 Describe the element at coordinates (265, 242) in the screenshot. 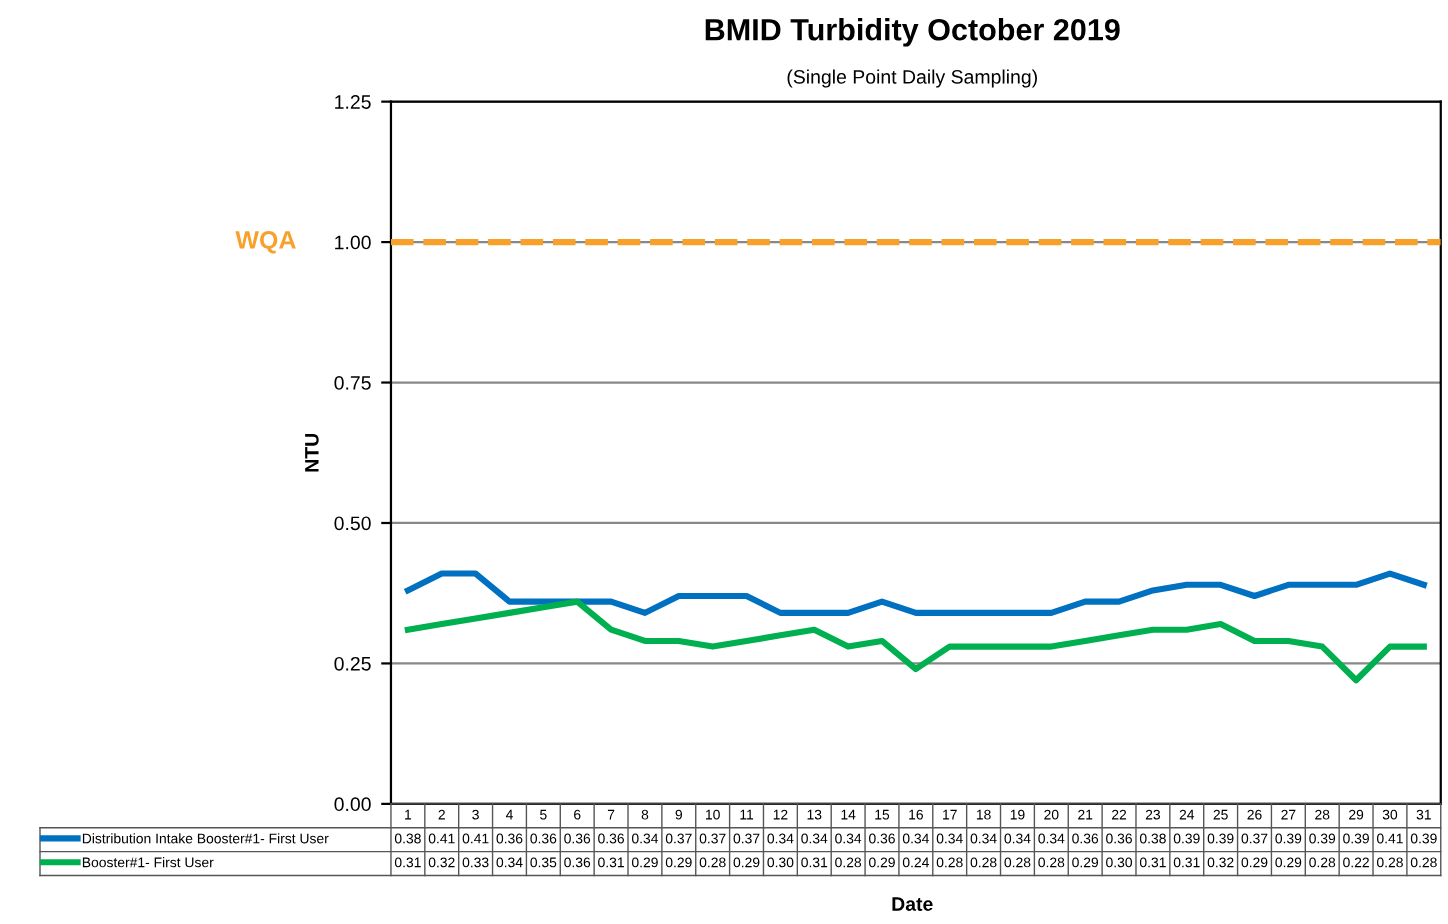

I see `ref-line-label: WQA` at that location.